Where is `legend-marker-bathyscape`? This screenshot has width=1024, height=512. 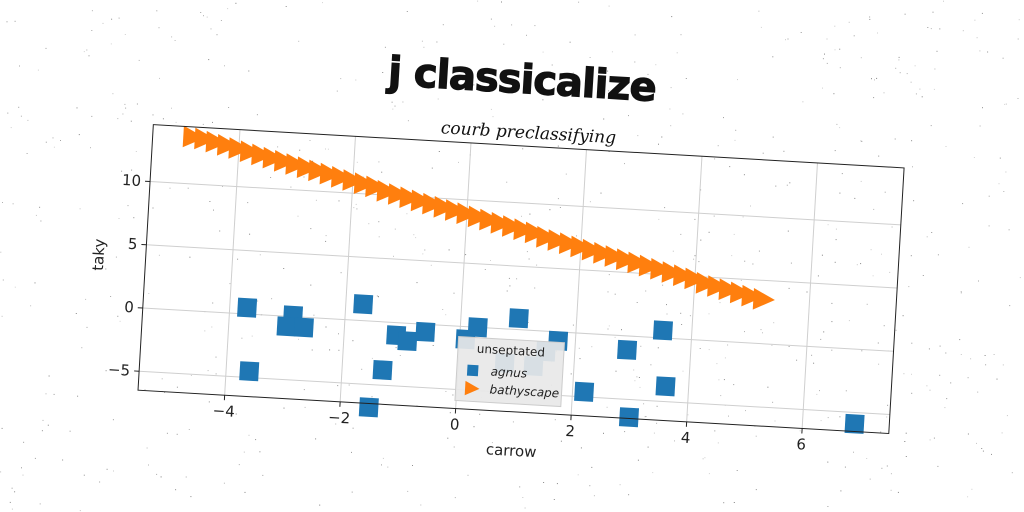 legend-marker-bathyscape is located at coordinates (472, 388).